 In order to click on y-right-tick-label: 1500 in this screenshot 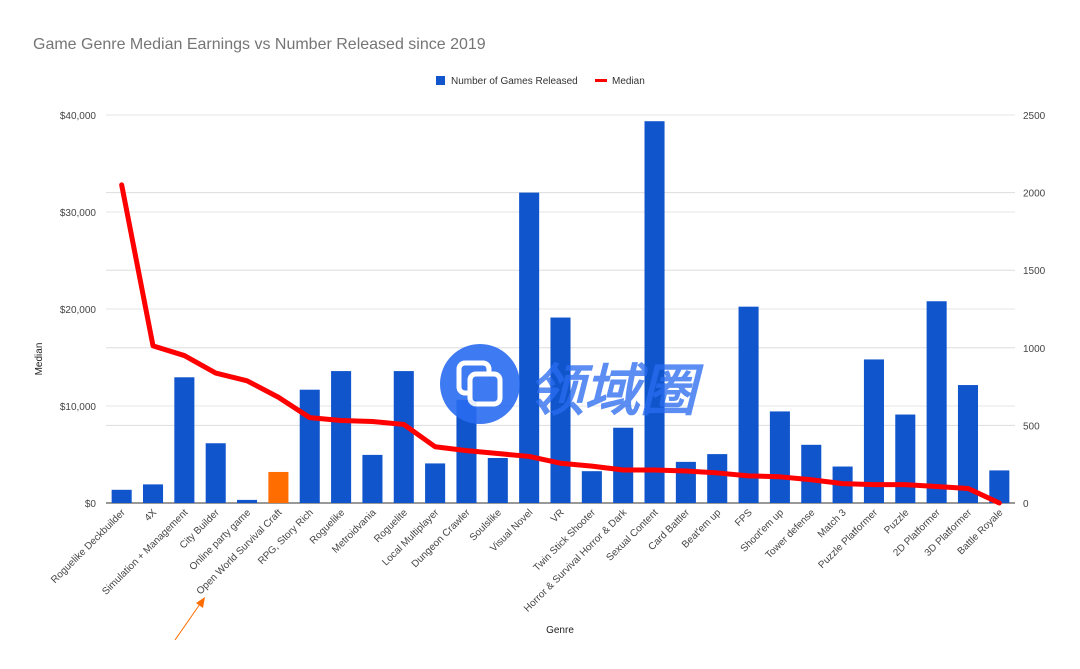, I will do `click(1034, 271)`.